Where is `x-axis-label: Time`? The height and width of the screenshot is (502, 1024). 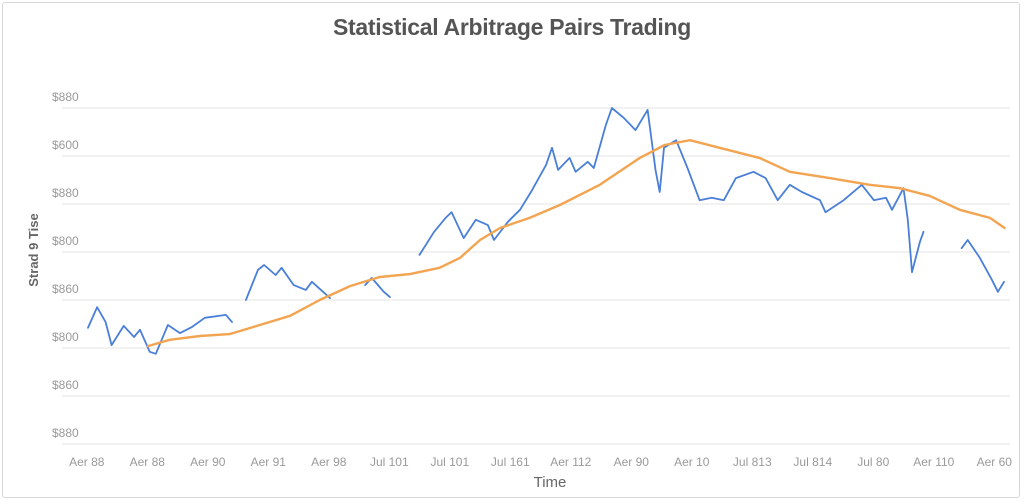 x-axis-label: Time is located at coordinates (550, 482).